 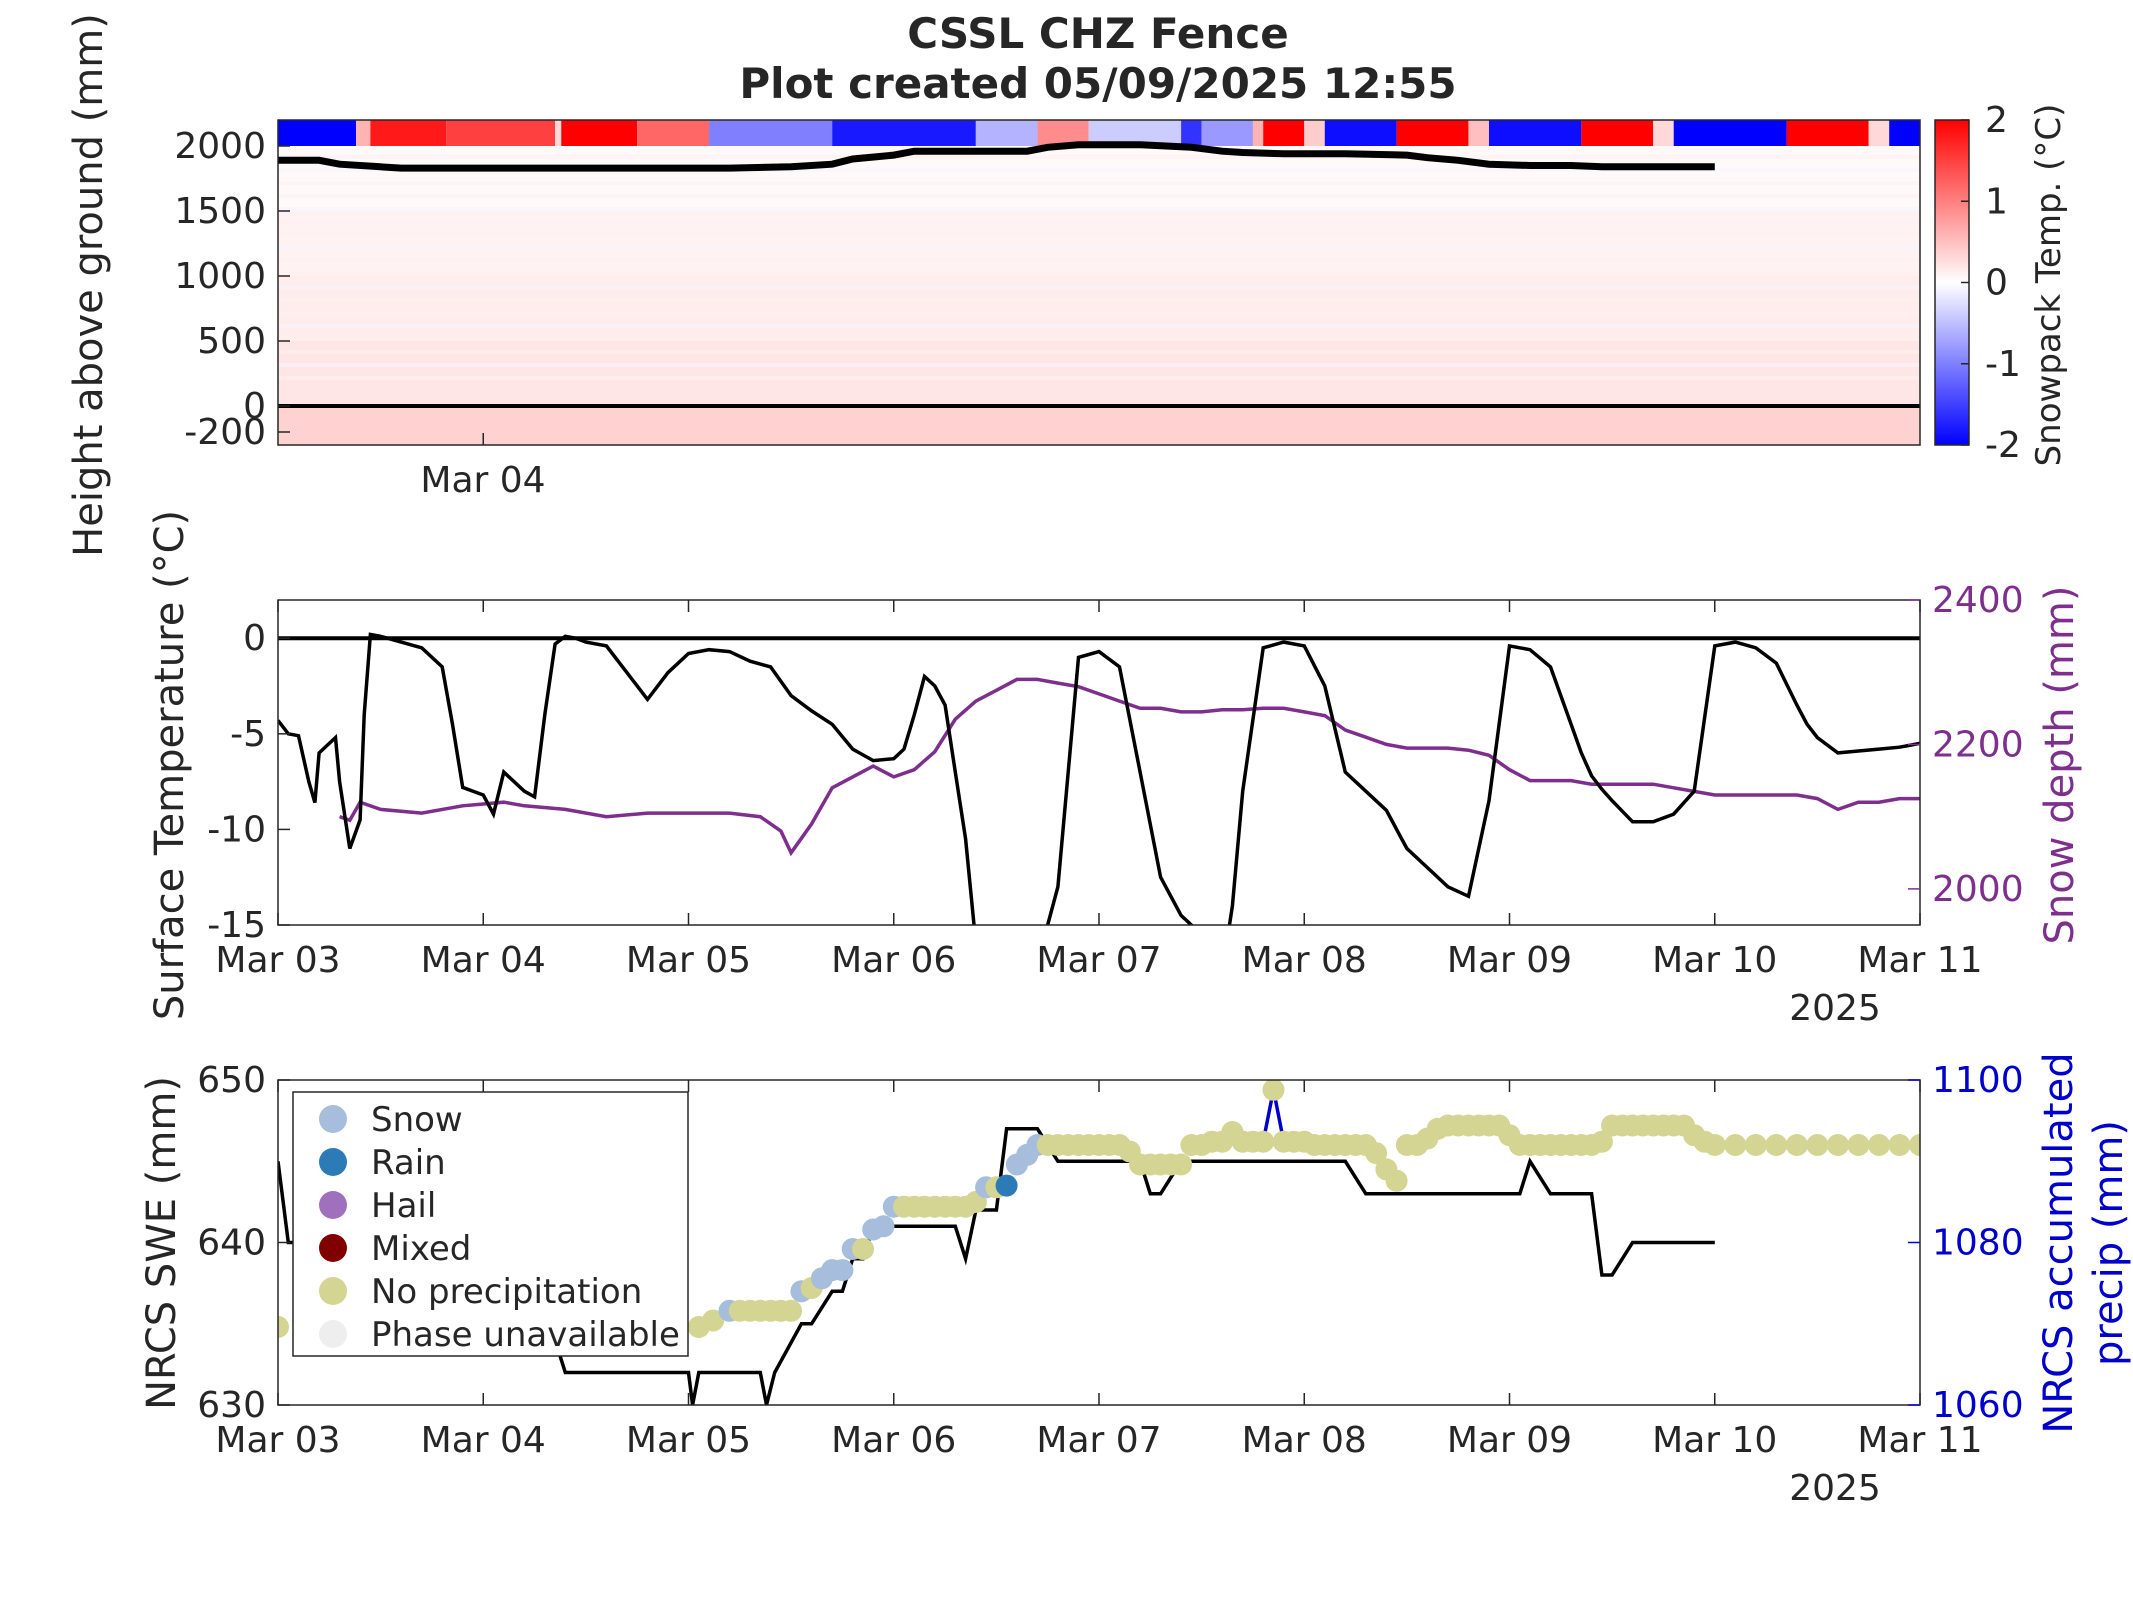 What do you see at coordinates (89, 285) in the screenshot?
I see `heatmap-y-axis-label: Height above ground (mm)` at bounding box center [89, 285].